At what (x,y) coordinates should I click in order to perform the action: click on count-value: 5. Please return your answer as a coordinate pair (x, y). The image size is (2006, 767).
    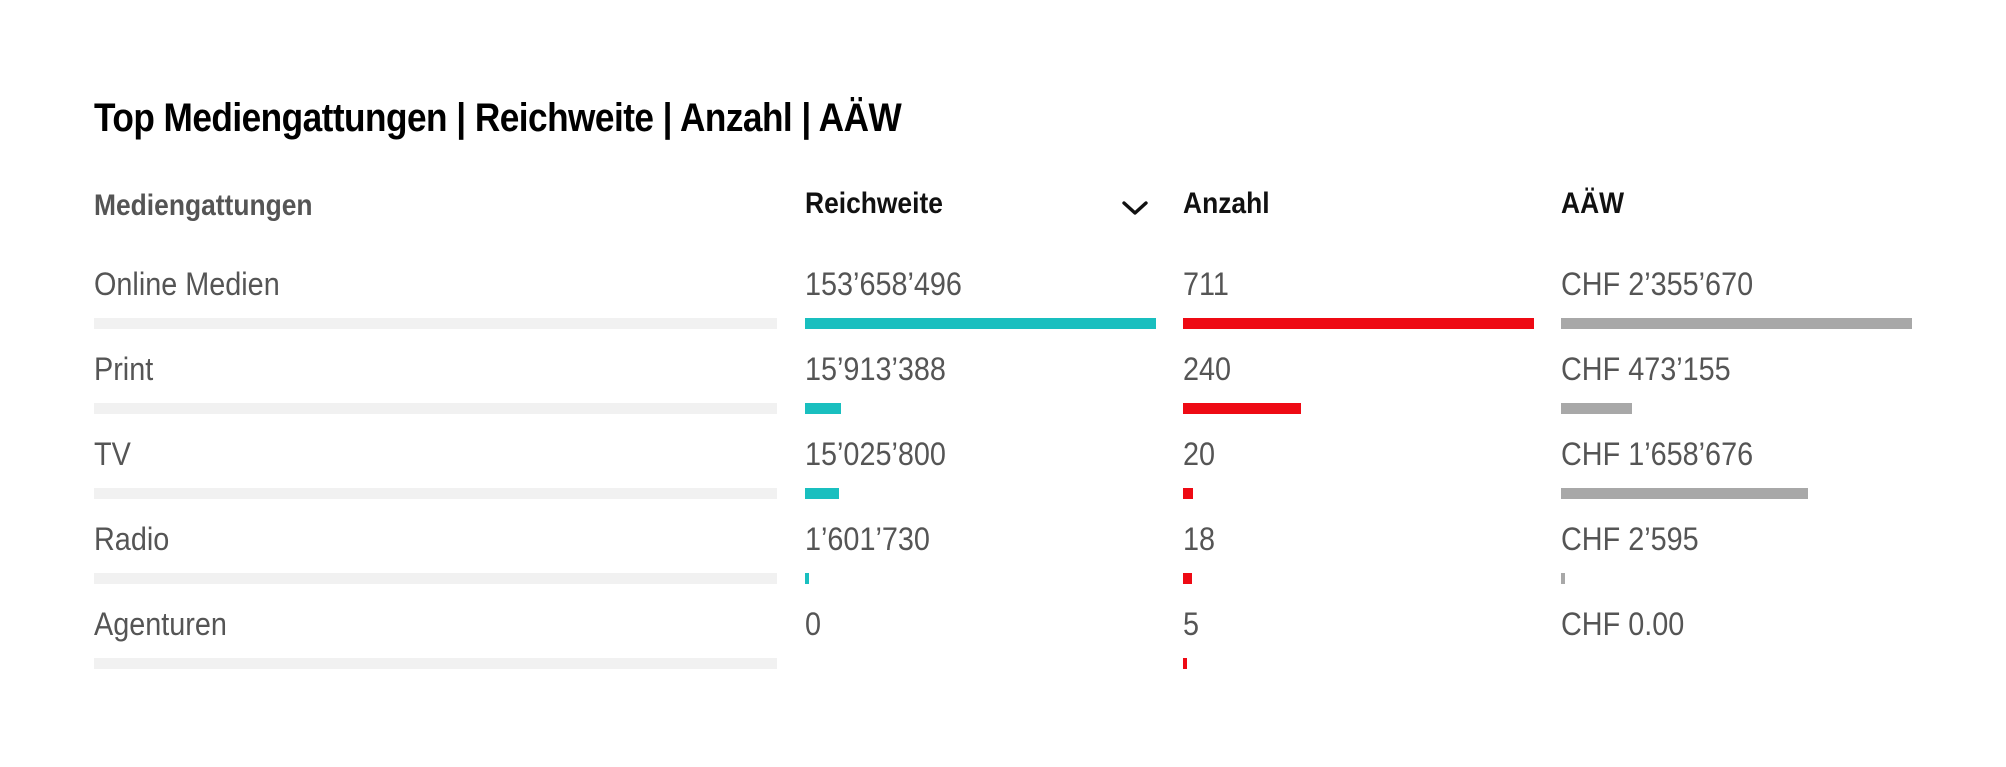
    Looking at the image, I should click on (1191, 624).